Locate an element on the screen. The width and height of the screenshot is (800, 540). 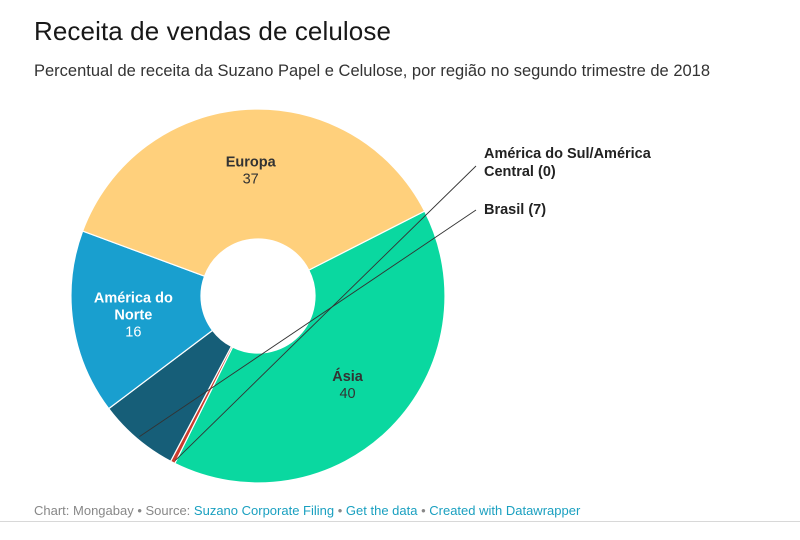
slice-america-do-norte is located at coordinates (142, 320).